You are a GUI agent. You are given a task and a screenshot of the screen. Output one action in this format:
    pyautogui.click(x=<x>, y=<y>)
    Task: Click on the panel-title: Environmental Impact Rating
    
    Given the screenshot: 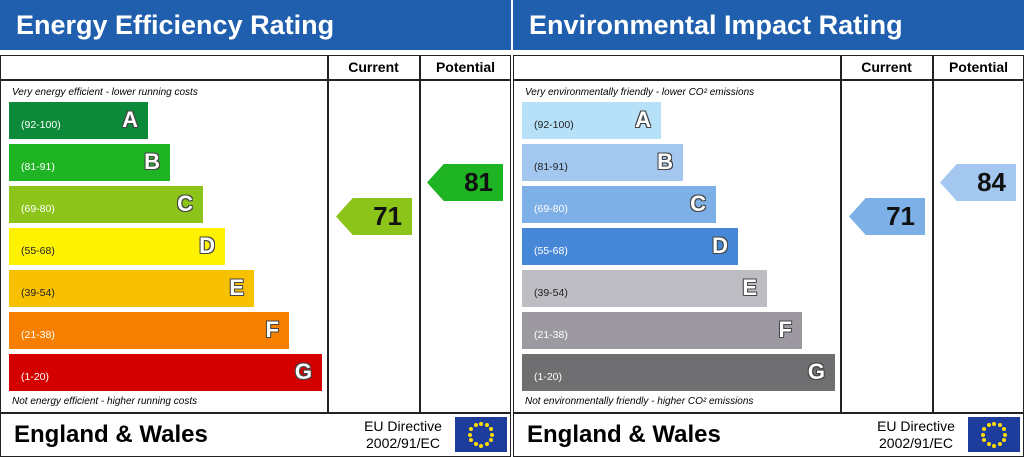 What is the action you would take?
    pyautogui.click(x=768, y=25)
    